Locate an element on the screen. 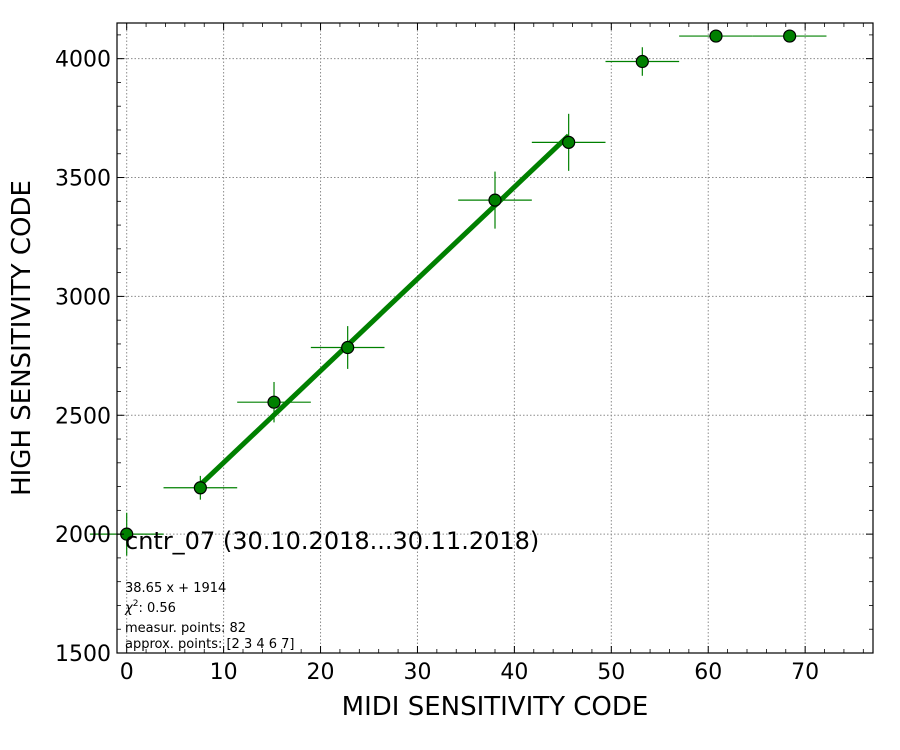 Image resolution: width=900 pixels, height=750 pixels. y-tick-label: 3500 is located at coordinates (83, 179).